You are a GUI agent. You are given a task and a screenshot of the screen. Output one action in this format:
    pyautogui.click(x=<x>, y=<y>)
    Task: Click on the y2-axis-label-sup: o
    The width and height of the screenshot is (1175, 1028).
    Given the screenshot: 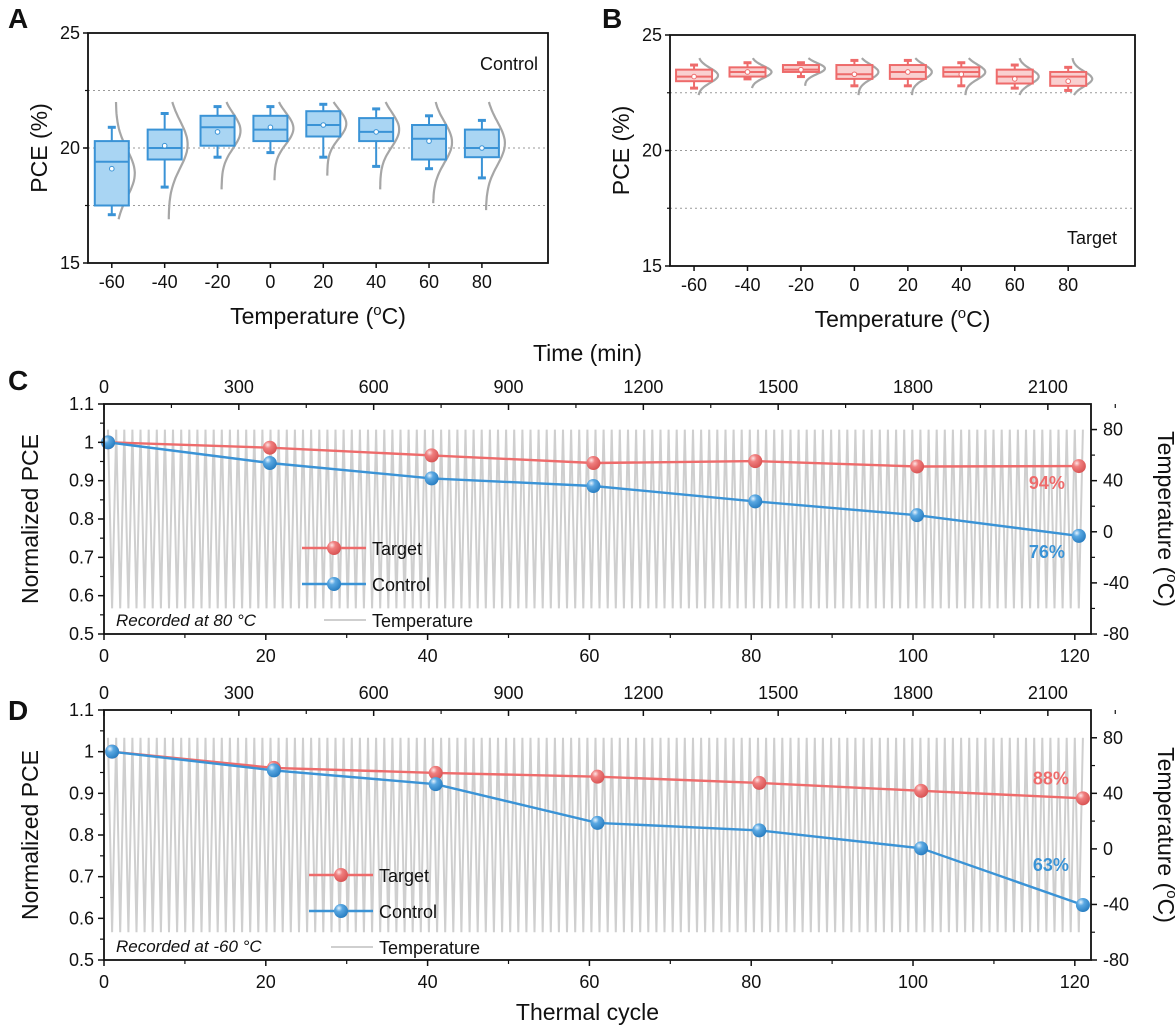 What is the action you would take?
    pyautogui.click(x=1169, y=578)
    